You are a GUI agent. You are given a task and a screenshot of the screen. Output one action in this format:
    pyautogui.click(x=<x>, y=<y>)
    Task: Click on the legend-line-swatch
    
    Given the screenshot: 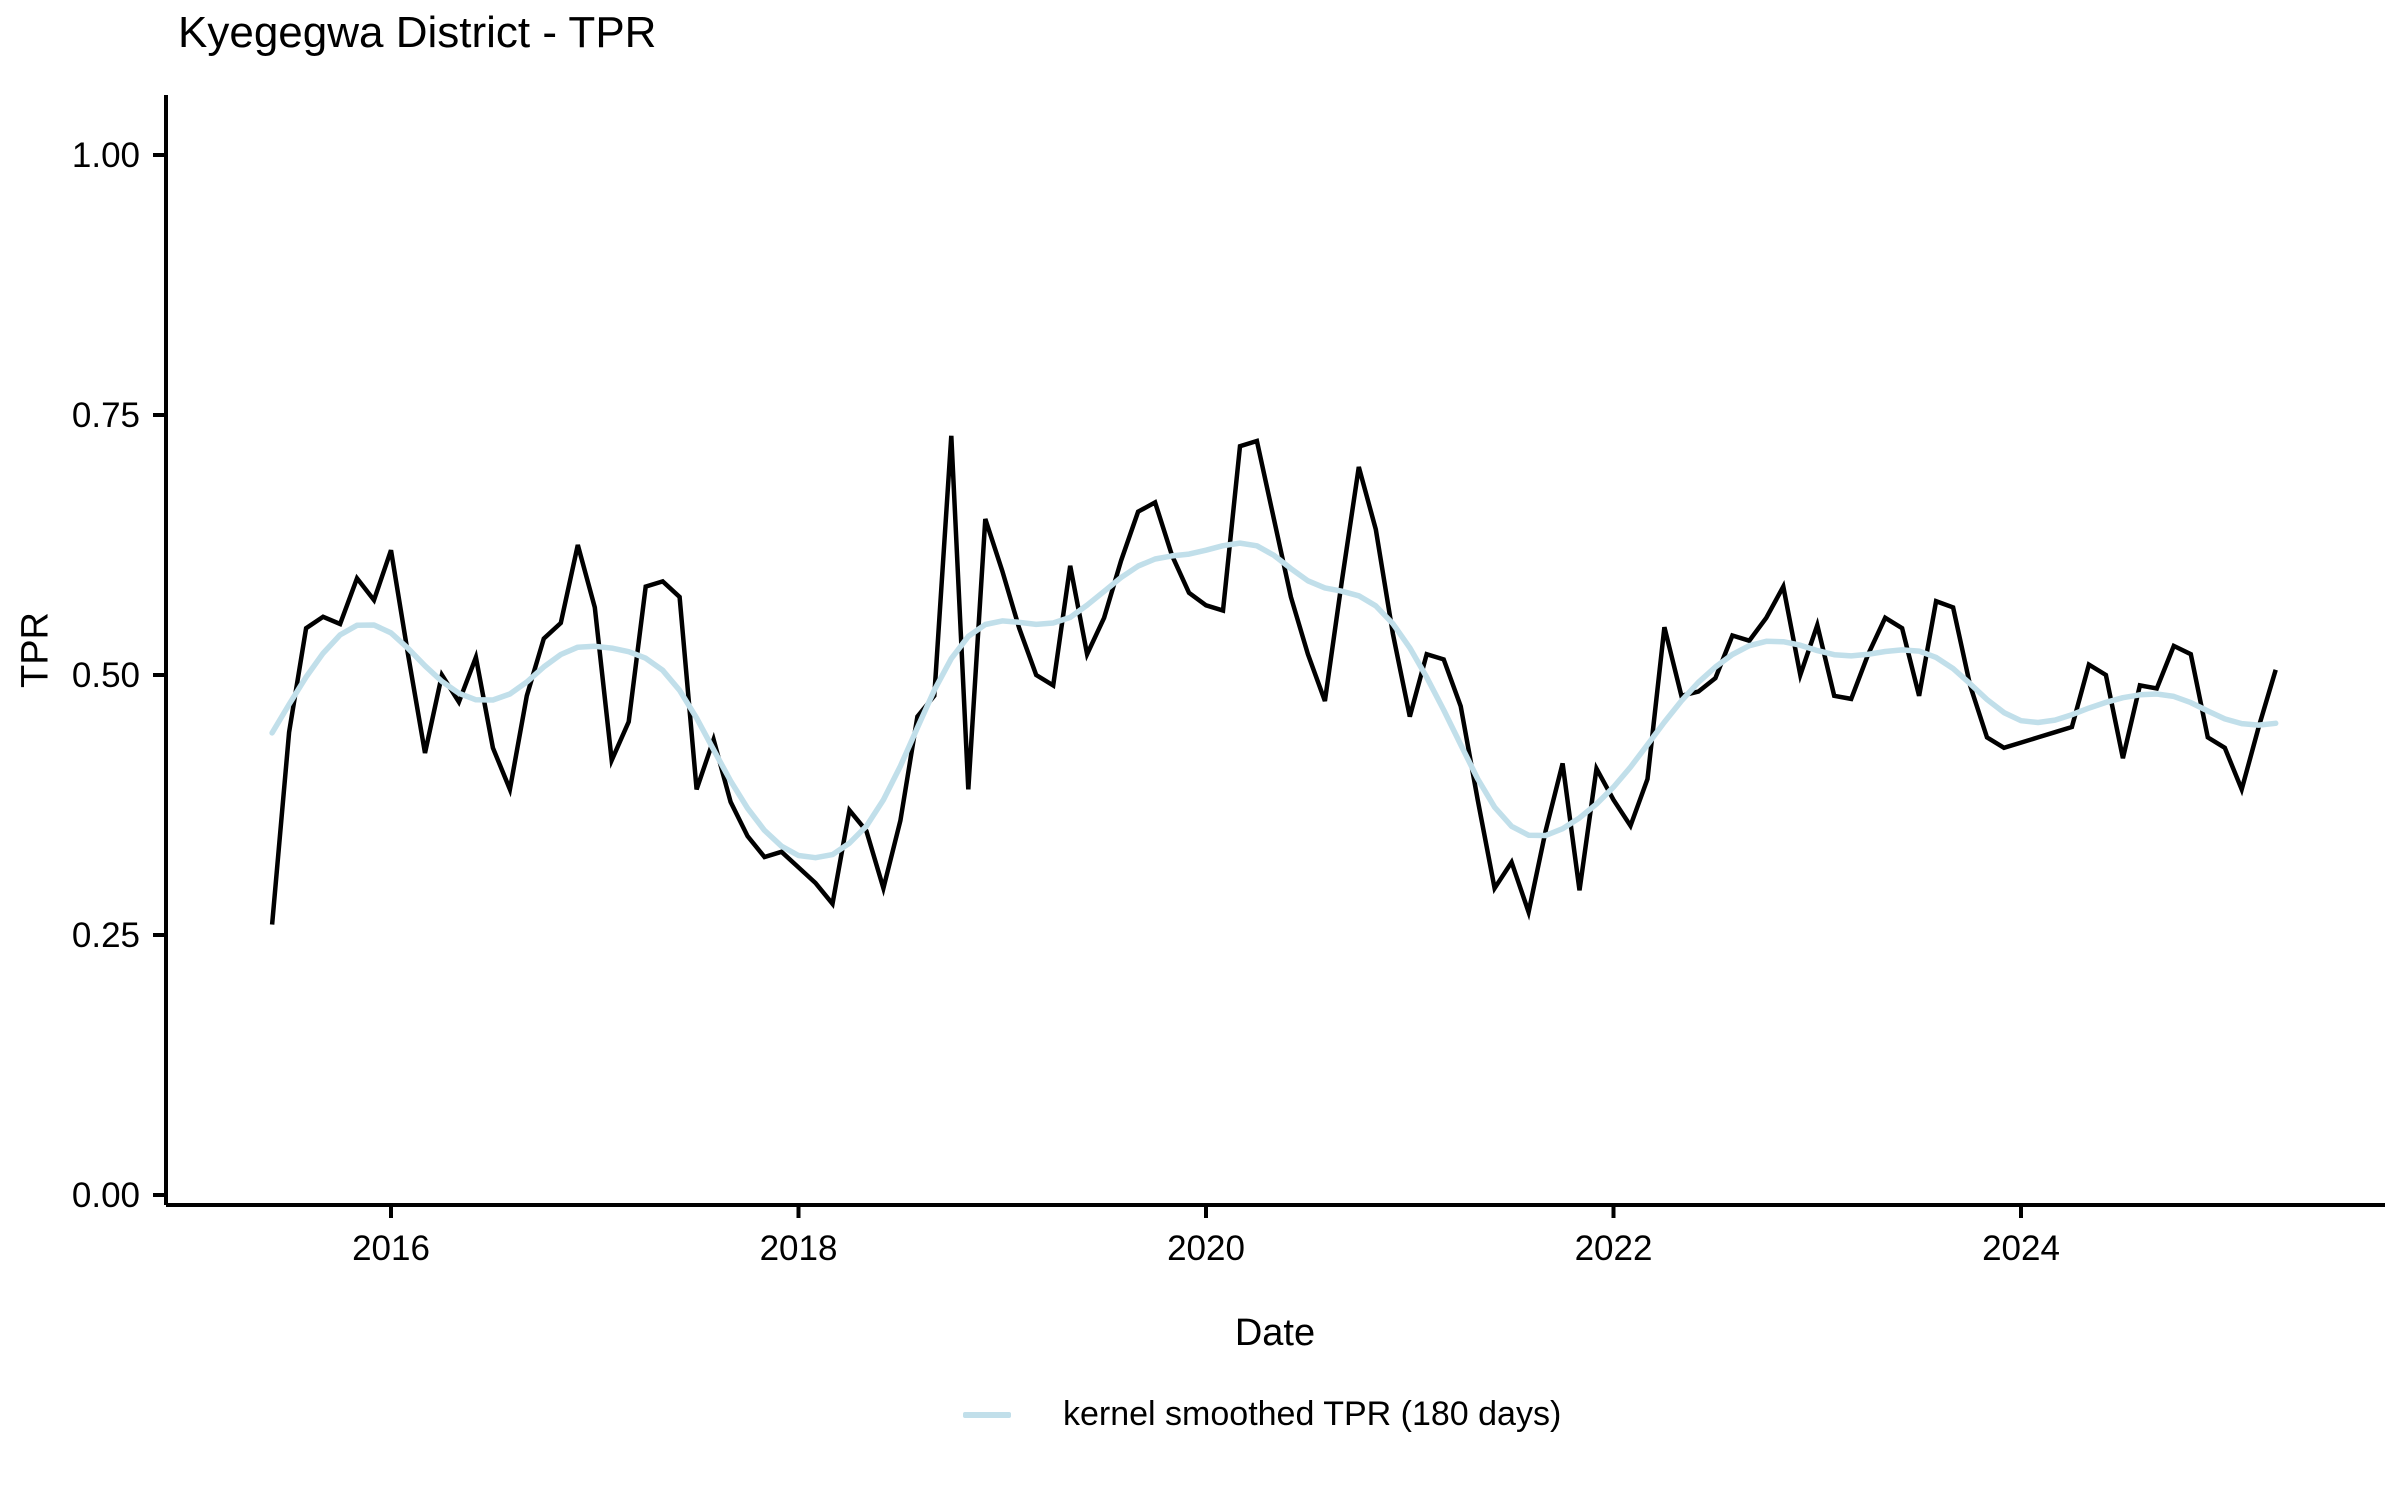 What is the action you would take?
    pyautogui.click(x=987, y=1414)
    